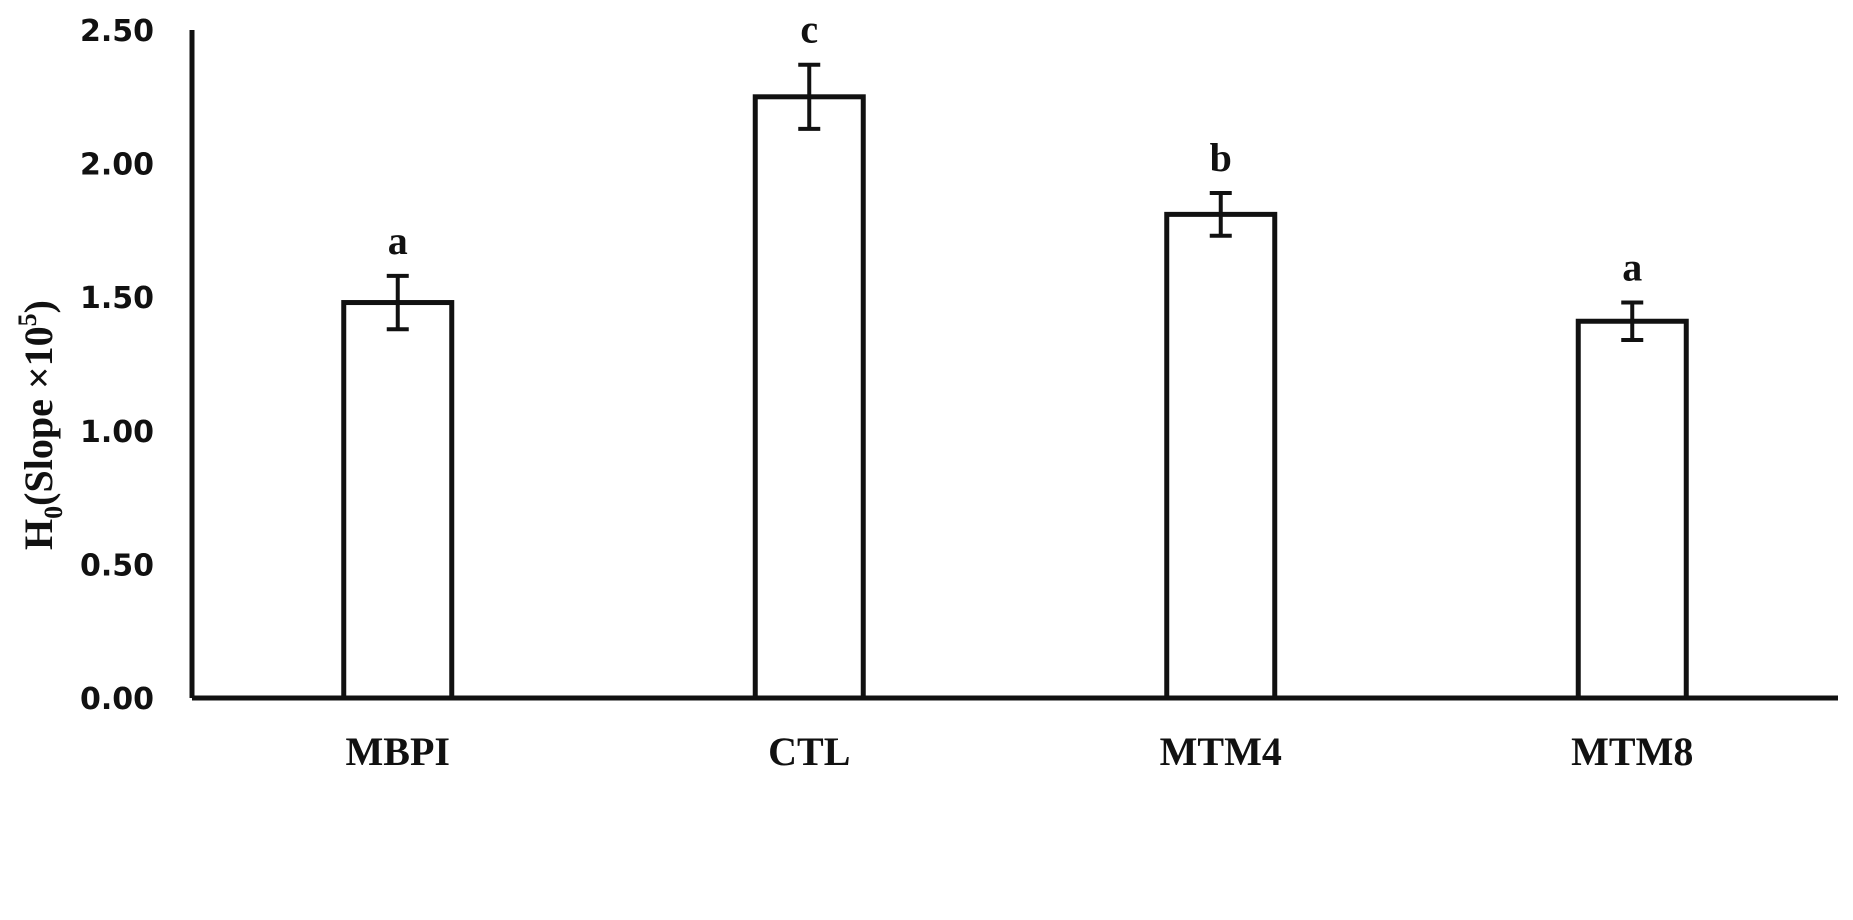 This screenshot has width=1853, height=920. What do you see at coordinates (1221, 157) in the screenshot?
I see `significance-label: b` at bounding box center [1221, 157].